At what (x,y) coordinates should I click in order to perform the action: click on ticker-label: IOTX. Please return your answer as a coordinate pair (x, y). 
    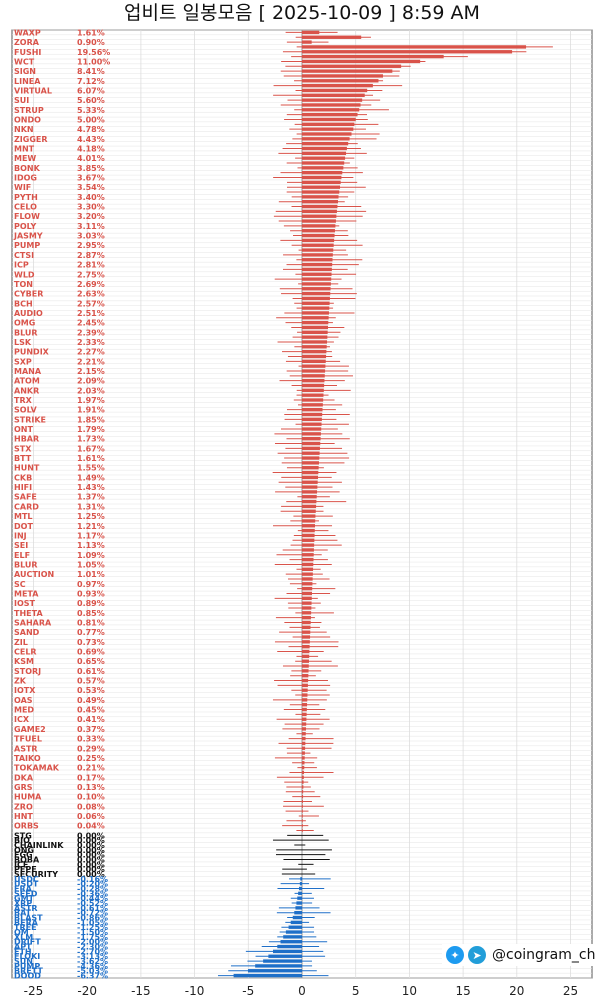
    Looking at the image, I should click on (25, 690).